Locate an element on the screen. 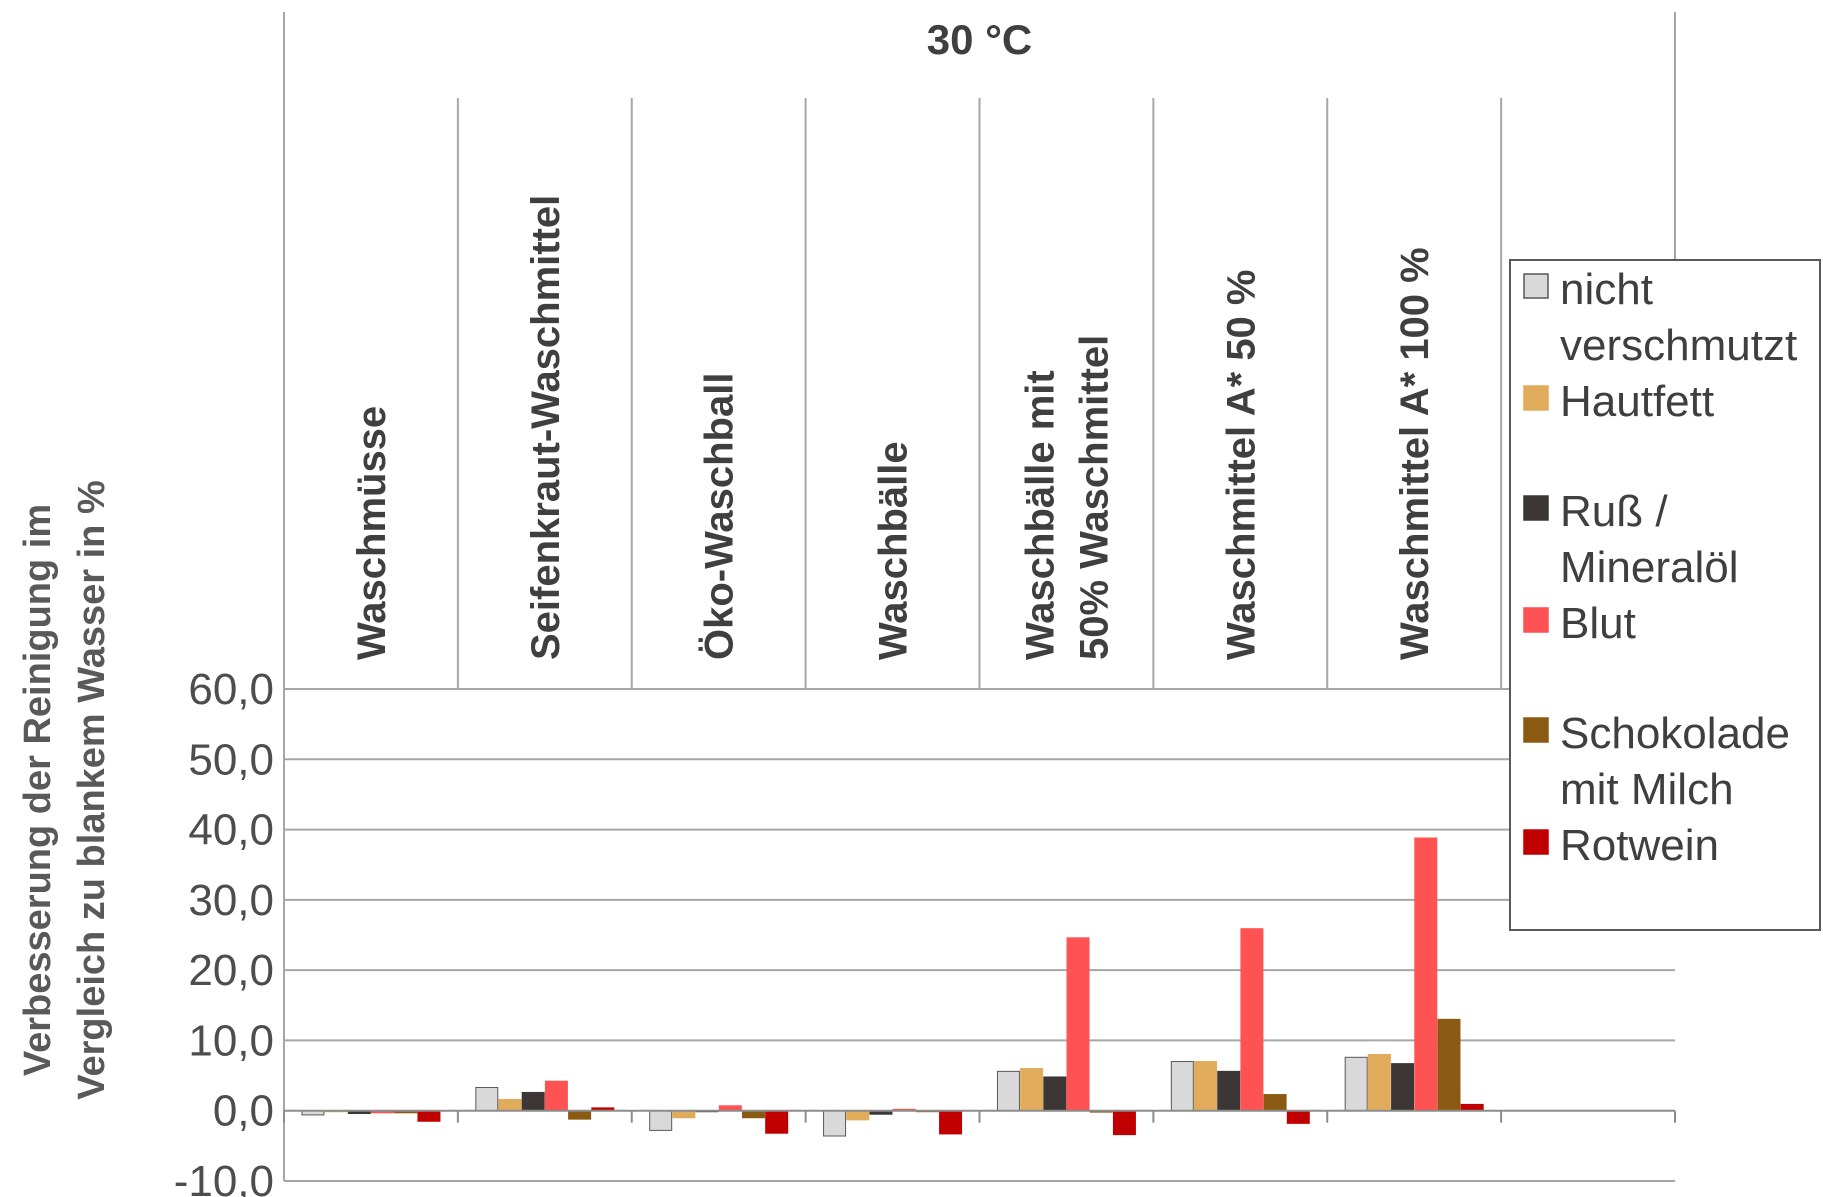 This screenshot has width=1823, height=1197. category-label: Öko-Waschball is located at coordinates (719, 516).